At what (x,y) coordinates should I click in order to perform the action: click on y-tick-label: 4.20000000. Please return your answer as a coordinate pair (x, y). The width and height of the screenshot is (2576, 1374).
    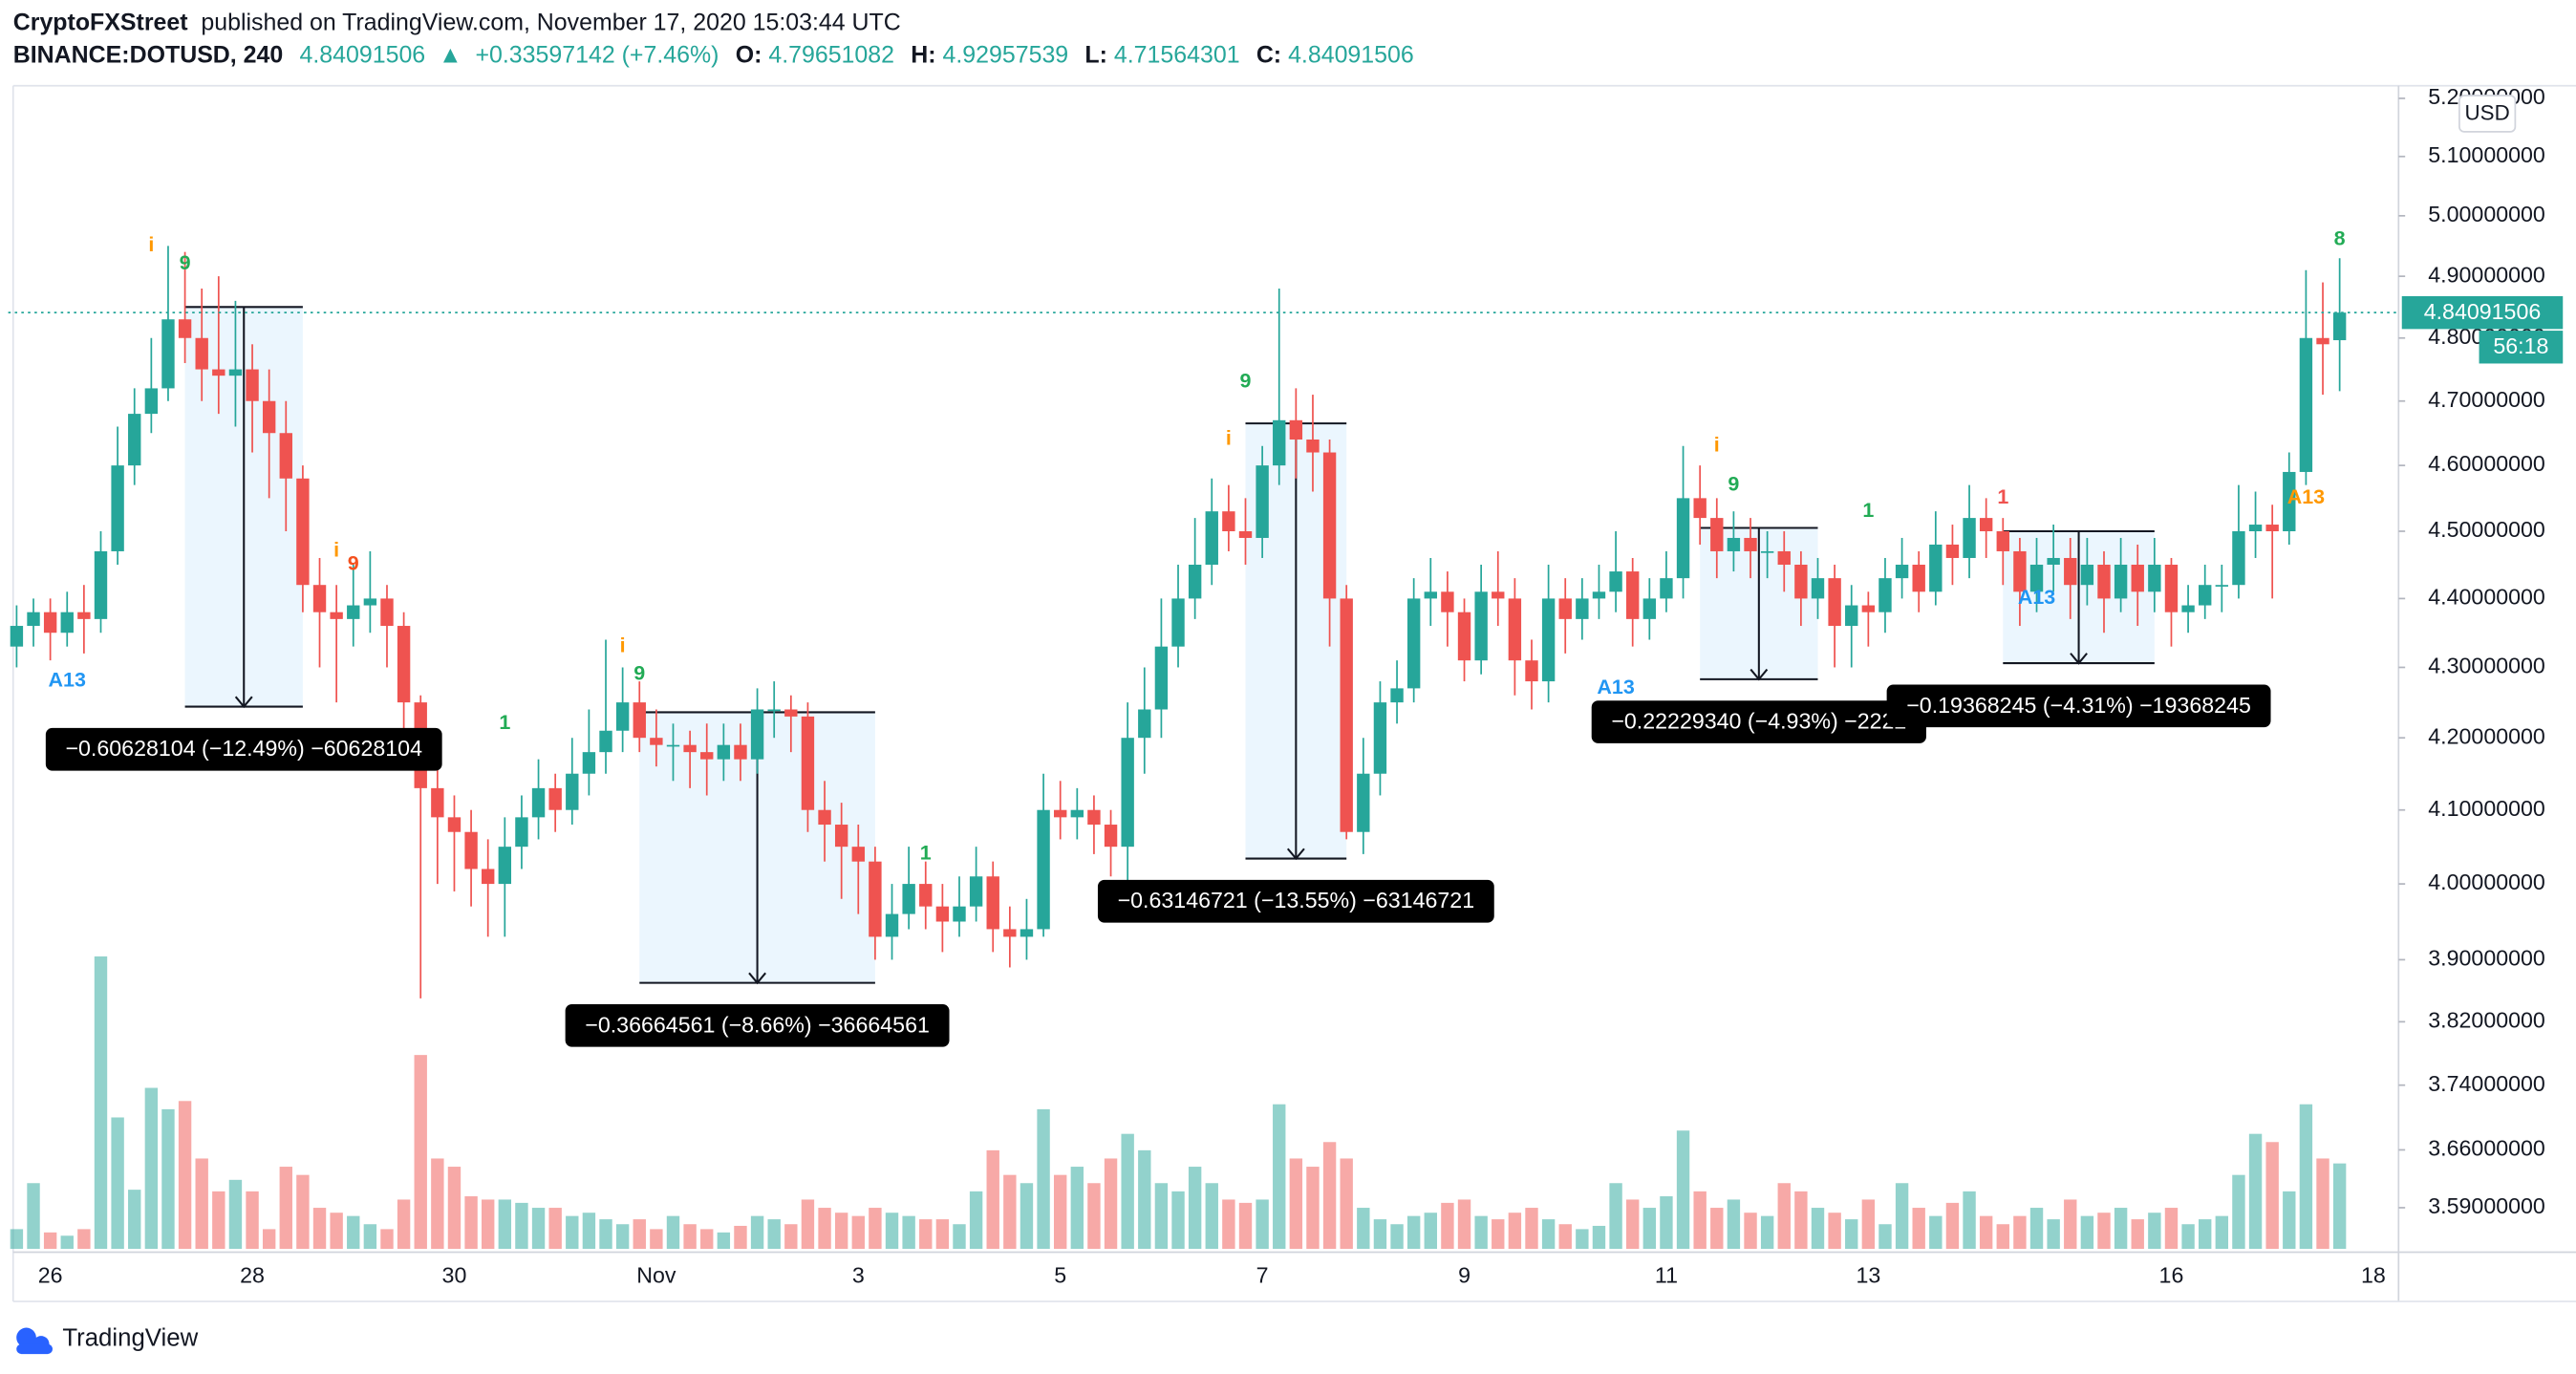
    Looking at the image, I should click on (2486, 735).